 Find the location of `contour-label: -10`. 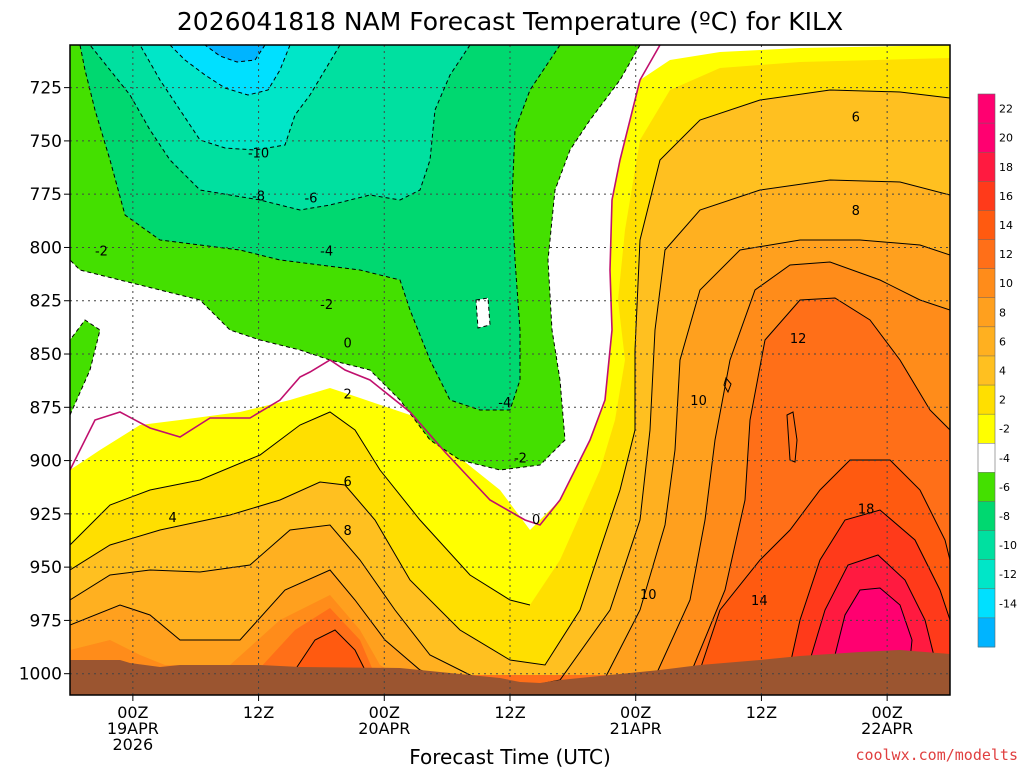

contour-label: -10 is located at coordinates (258, 154).